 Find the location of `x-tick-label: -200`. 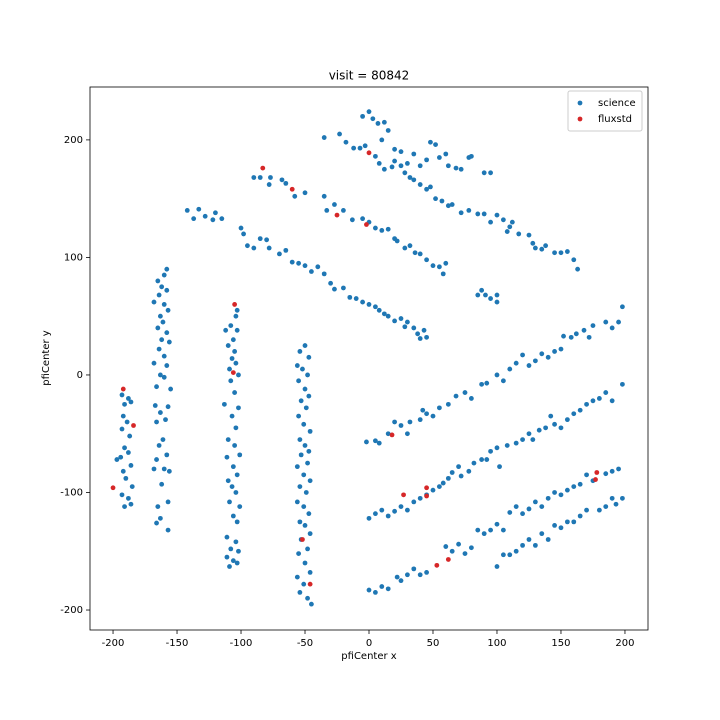

x-tick-label: -200 is located at coordinates (113, 643).